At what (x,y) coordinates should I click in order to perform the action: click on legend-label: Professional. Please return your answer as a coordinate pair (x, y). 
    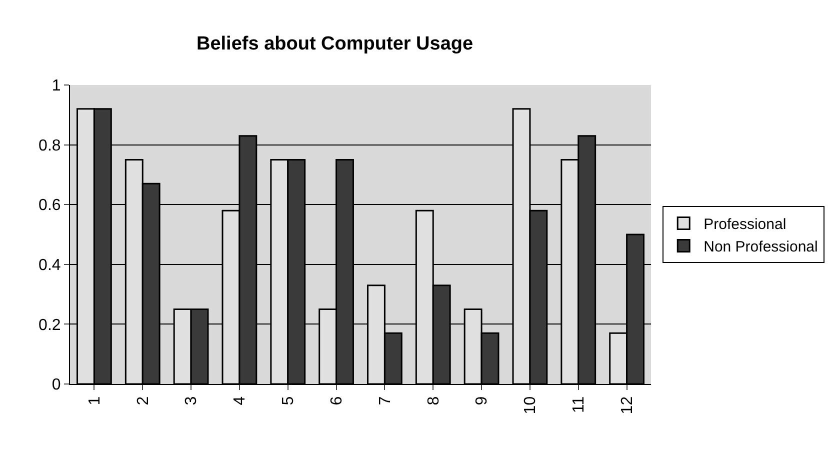
    Looking at the image, I should click on (745, 225).